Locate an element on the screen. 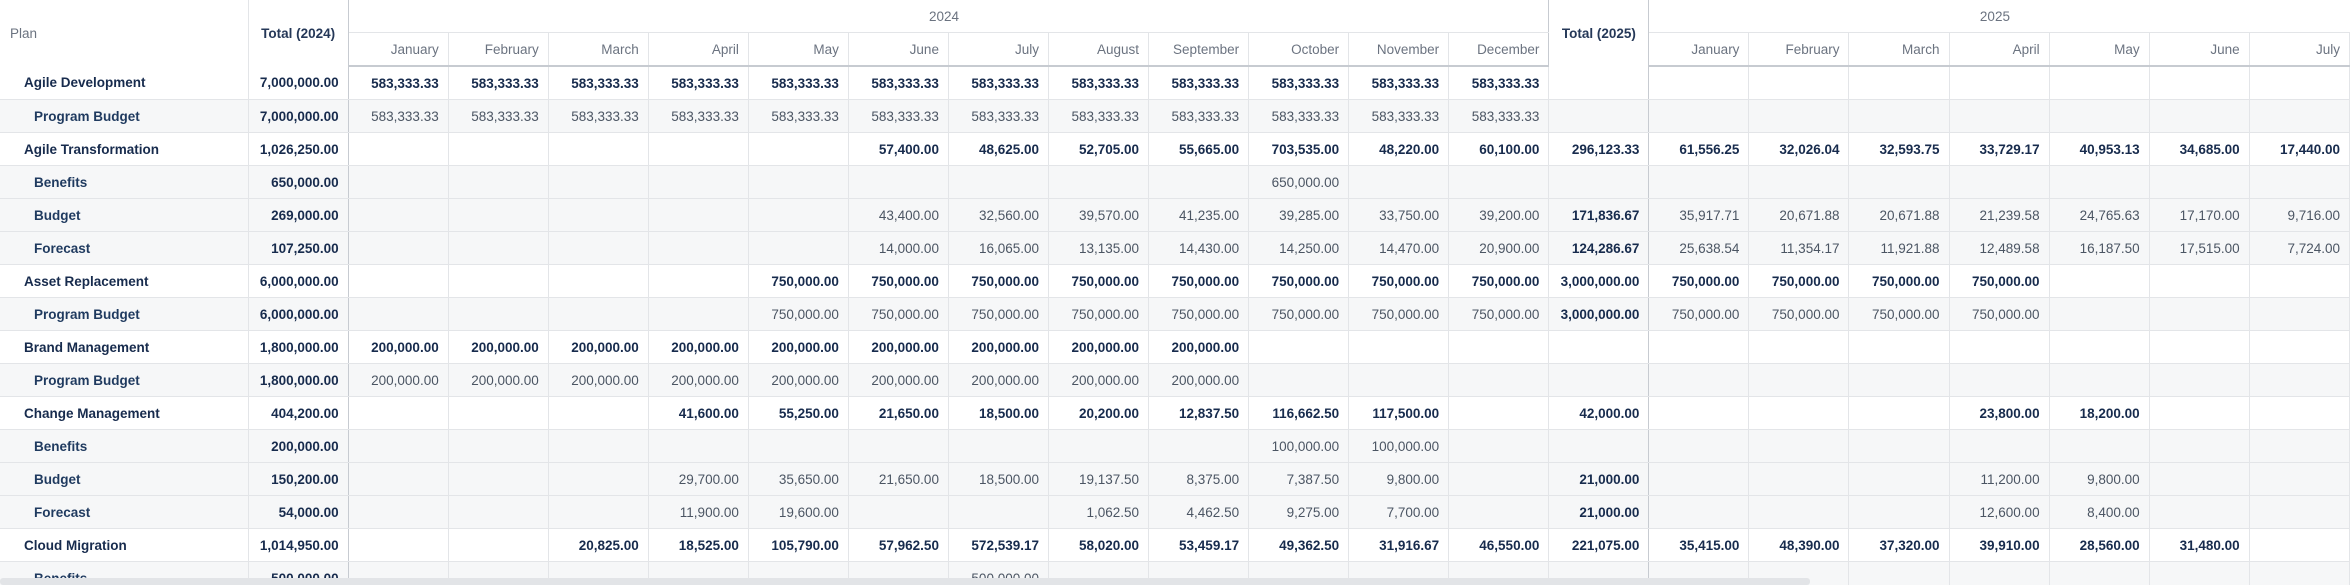 This screenshot has height=585, width=2350. month-value-cell: 21,650.00 is located at coordinates (898, 413).